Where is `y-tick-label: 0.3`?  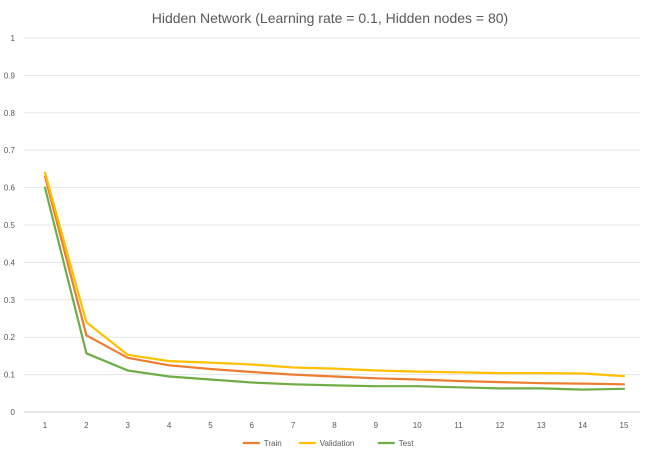
y-tick-label: 0.3 is located at coordinates (10, 300).